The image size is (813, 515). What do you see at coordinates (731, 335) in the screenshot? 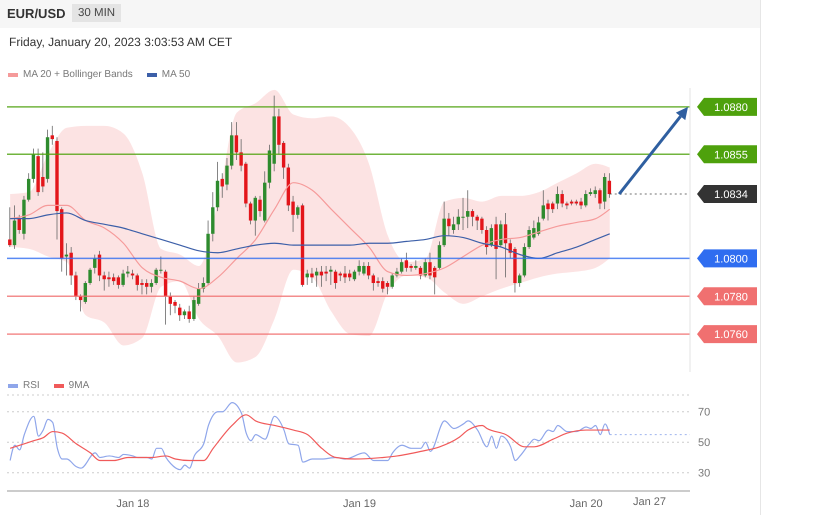
I see `y-tick-label: 1.0760` at bounding box center [731, 335].